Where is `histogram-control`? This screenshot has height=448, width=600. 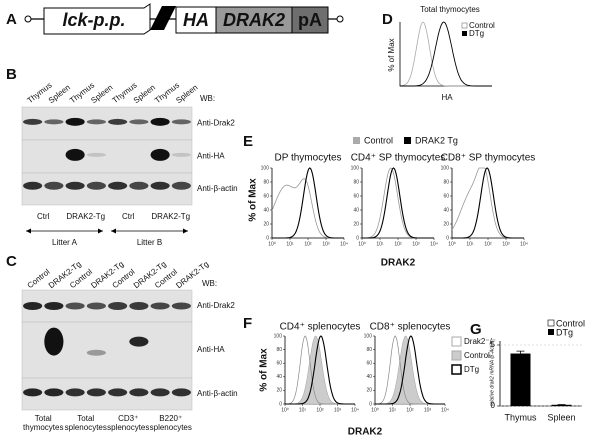 histogram-control is located at coordinates (307, 208).